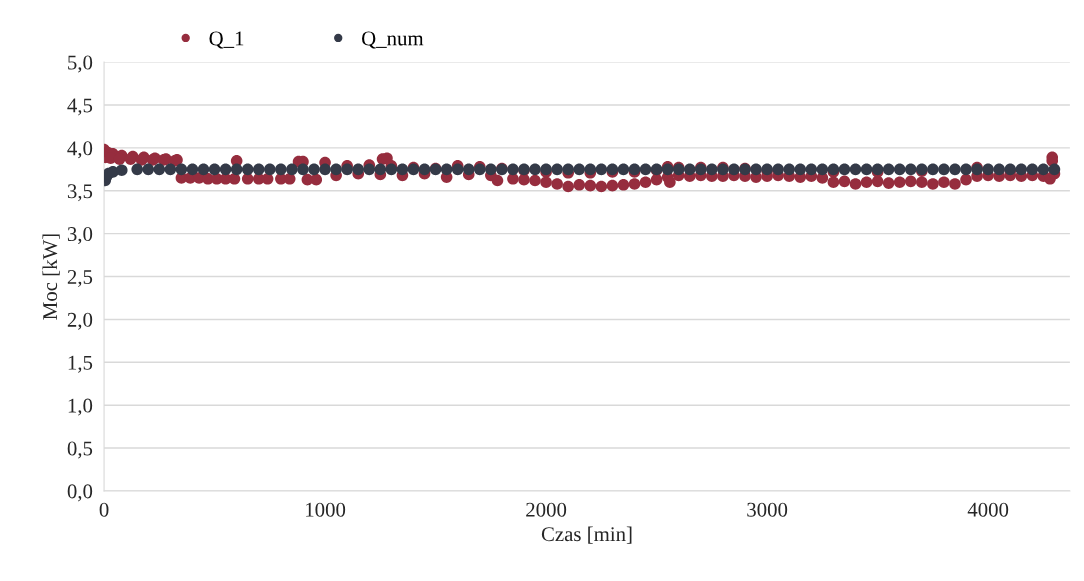 The image size is (1084, 581). Describe the element at coordinates (80, 407) in the screenshot. I see `y-tick-label: 1,0` at that location.